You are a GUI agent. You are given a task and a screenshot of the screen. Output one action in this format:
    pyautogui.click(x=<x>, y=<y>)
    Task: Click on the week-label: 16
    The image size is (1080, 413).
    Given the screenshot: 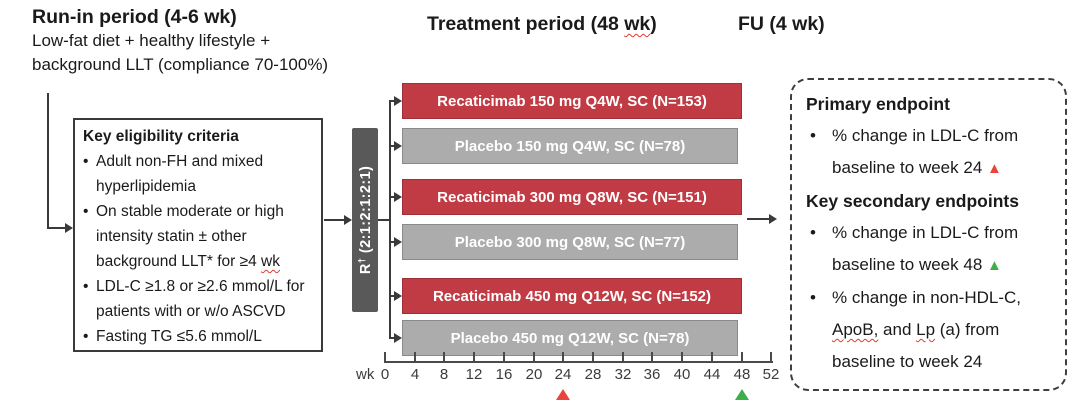 What is the action you would take?
    pyautogui.click(x=504, y=374)
    